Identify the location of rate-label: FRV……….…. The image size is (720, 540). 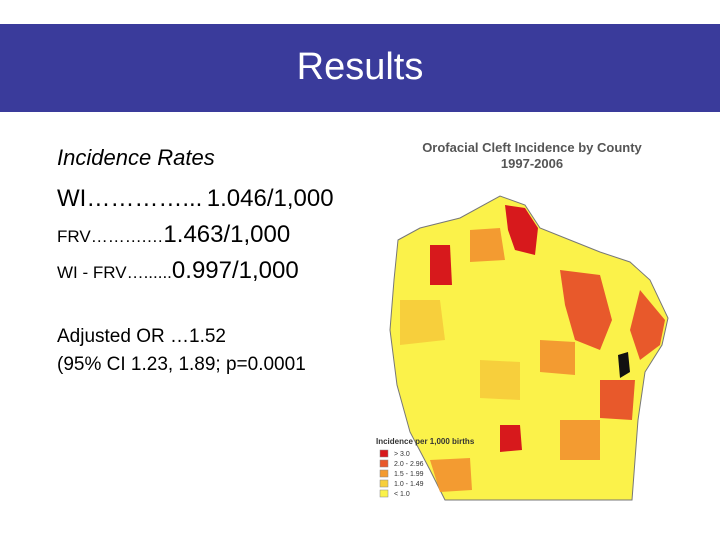
(110, 236).